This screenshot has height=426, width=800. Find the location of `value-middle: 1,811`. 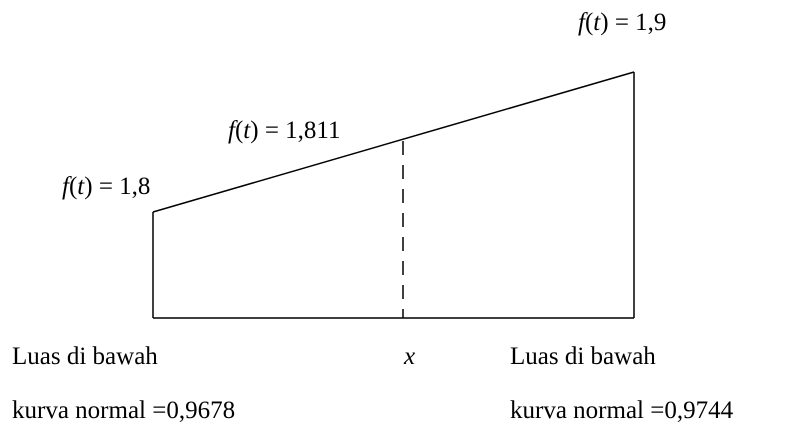

value-middle: 1,811 is located at coordinates (313, 130).